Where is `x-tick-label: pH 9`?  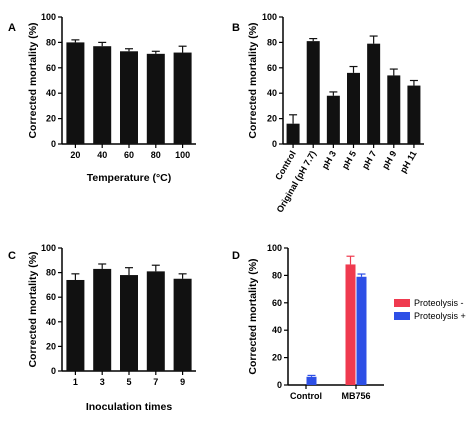
x-tick-label: pH 9 is located at coordinates (389, 160).